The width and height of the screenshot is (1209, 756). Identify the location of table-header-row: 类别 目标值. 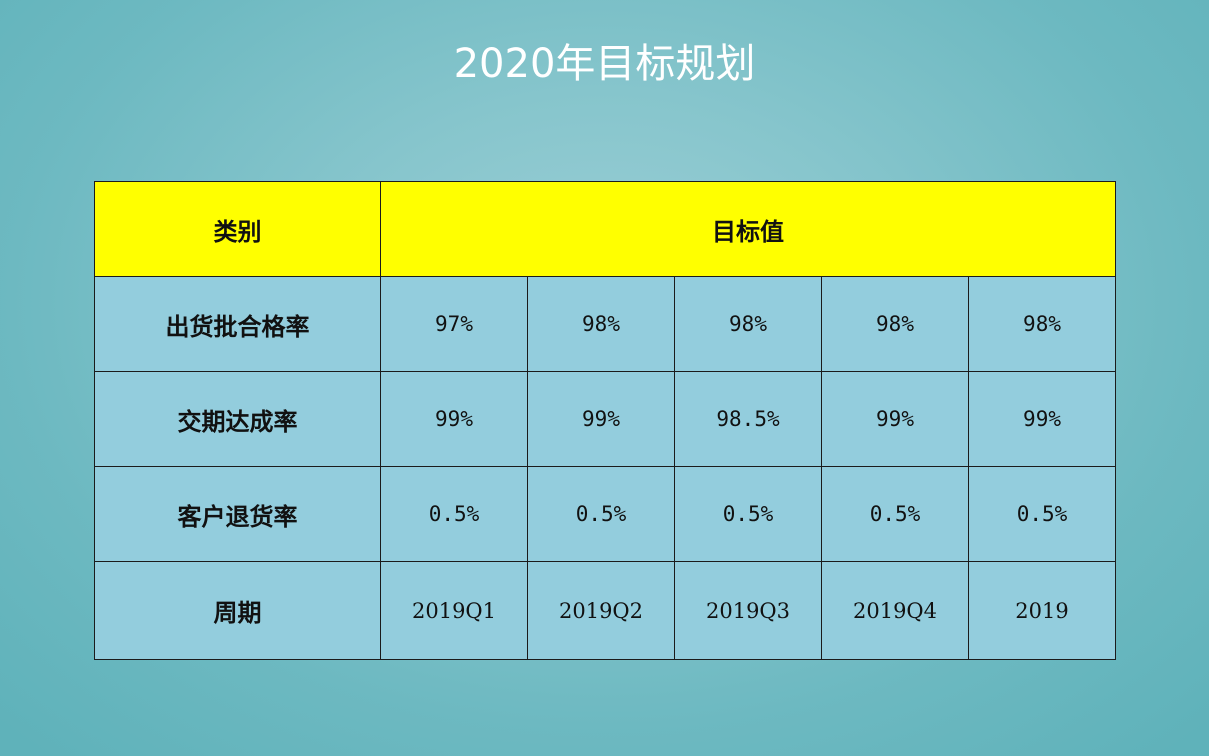
(605, 229).